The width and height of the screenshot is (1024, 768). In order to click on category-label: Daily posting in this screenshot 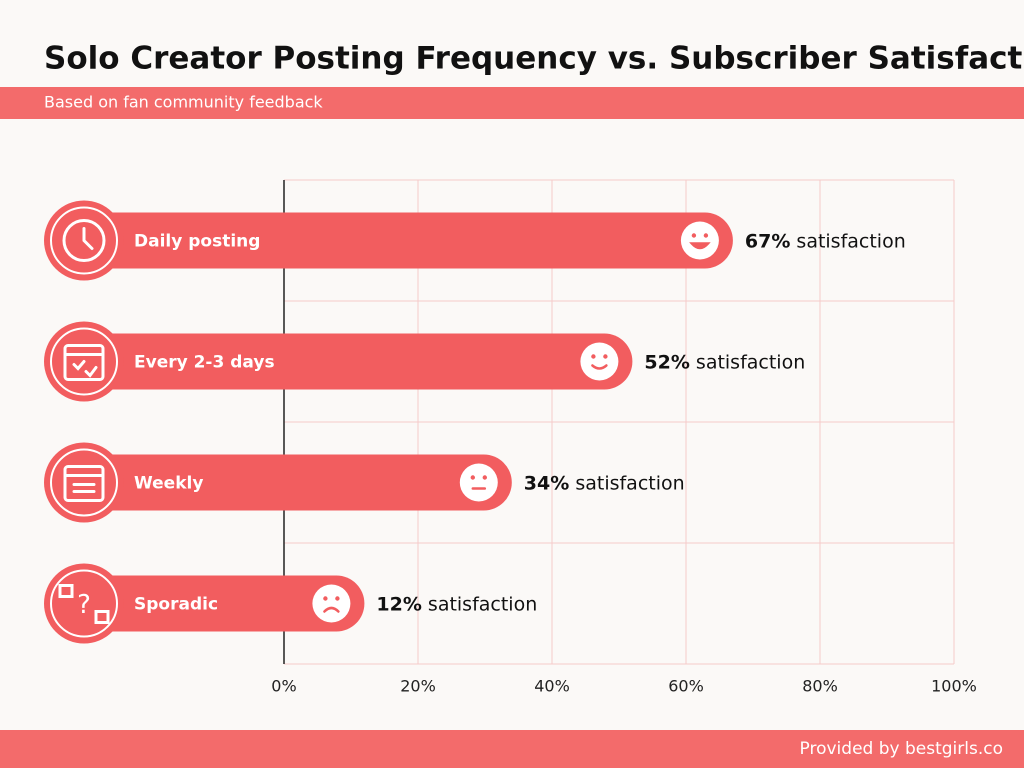, I will do `click(197, 242)`.